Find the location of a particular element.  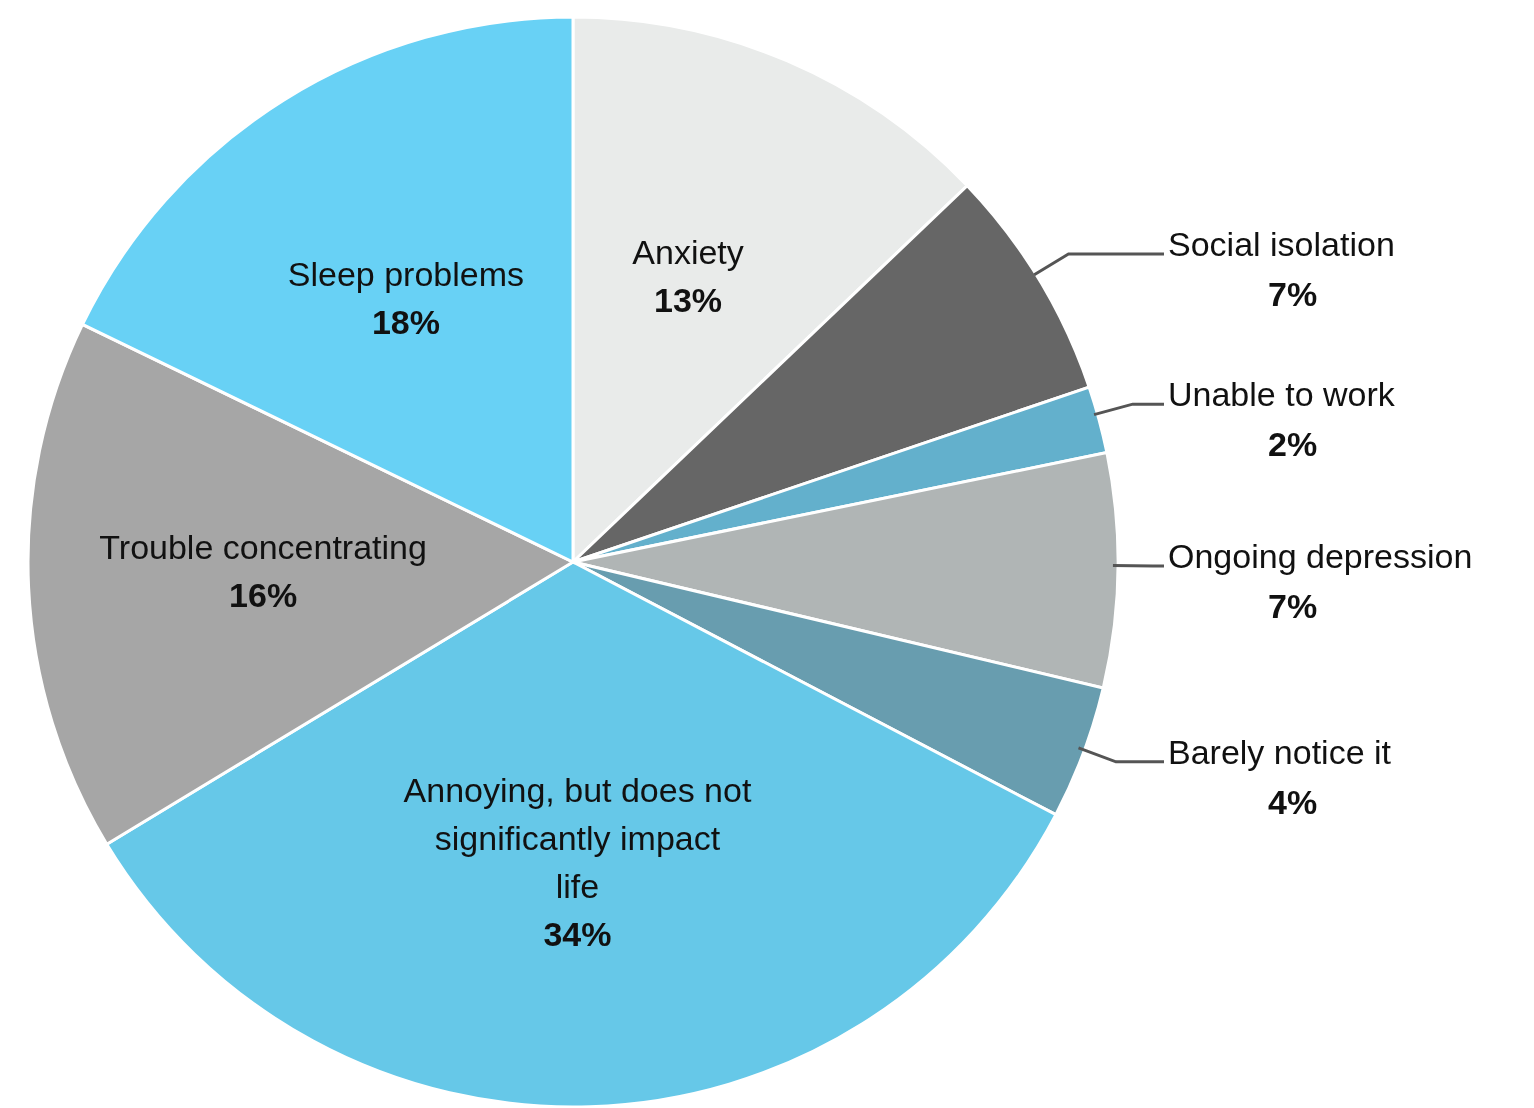

data-label: 4% is located at coordinates (1293, 801).